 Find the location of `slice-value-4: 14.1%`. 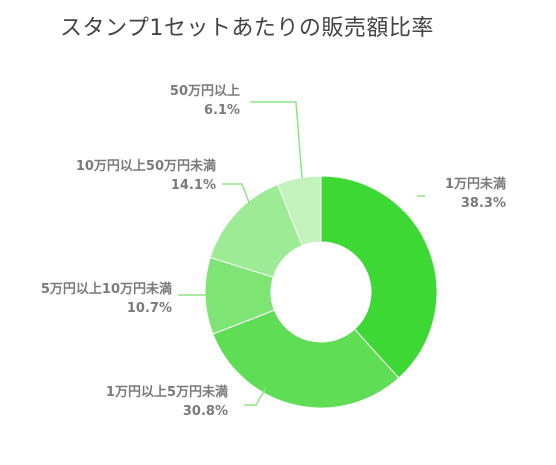

slice-value-4: 14.1% is located at coordinates (193, 185).